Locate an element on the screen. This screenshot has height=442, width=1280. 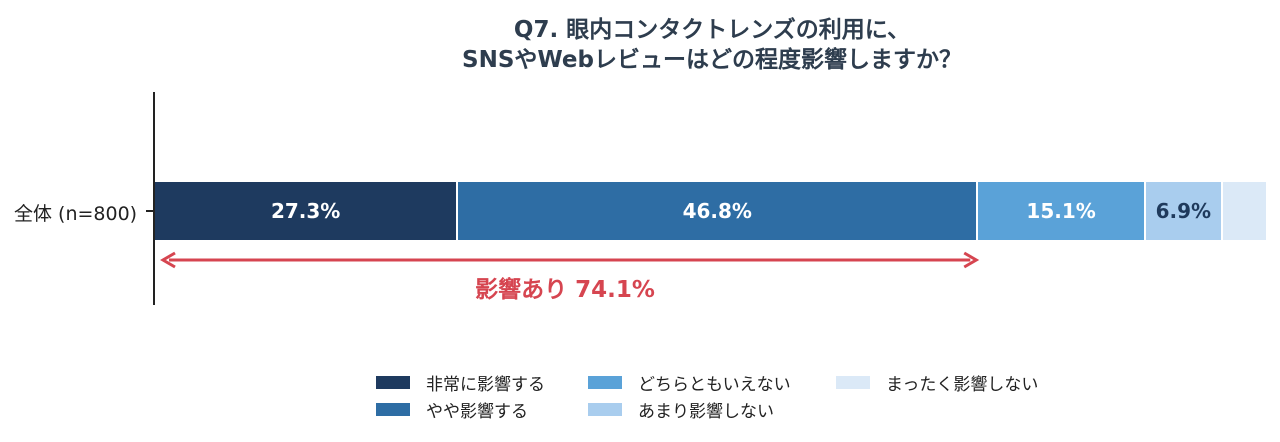
bar-segment-4: 6.9% is located at coordinates (1184, 211).